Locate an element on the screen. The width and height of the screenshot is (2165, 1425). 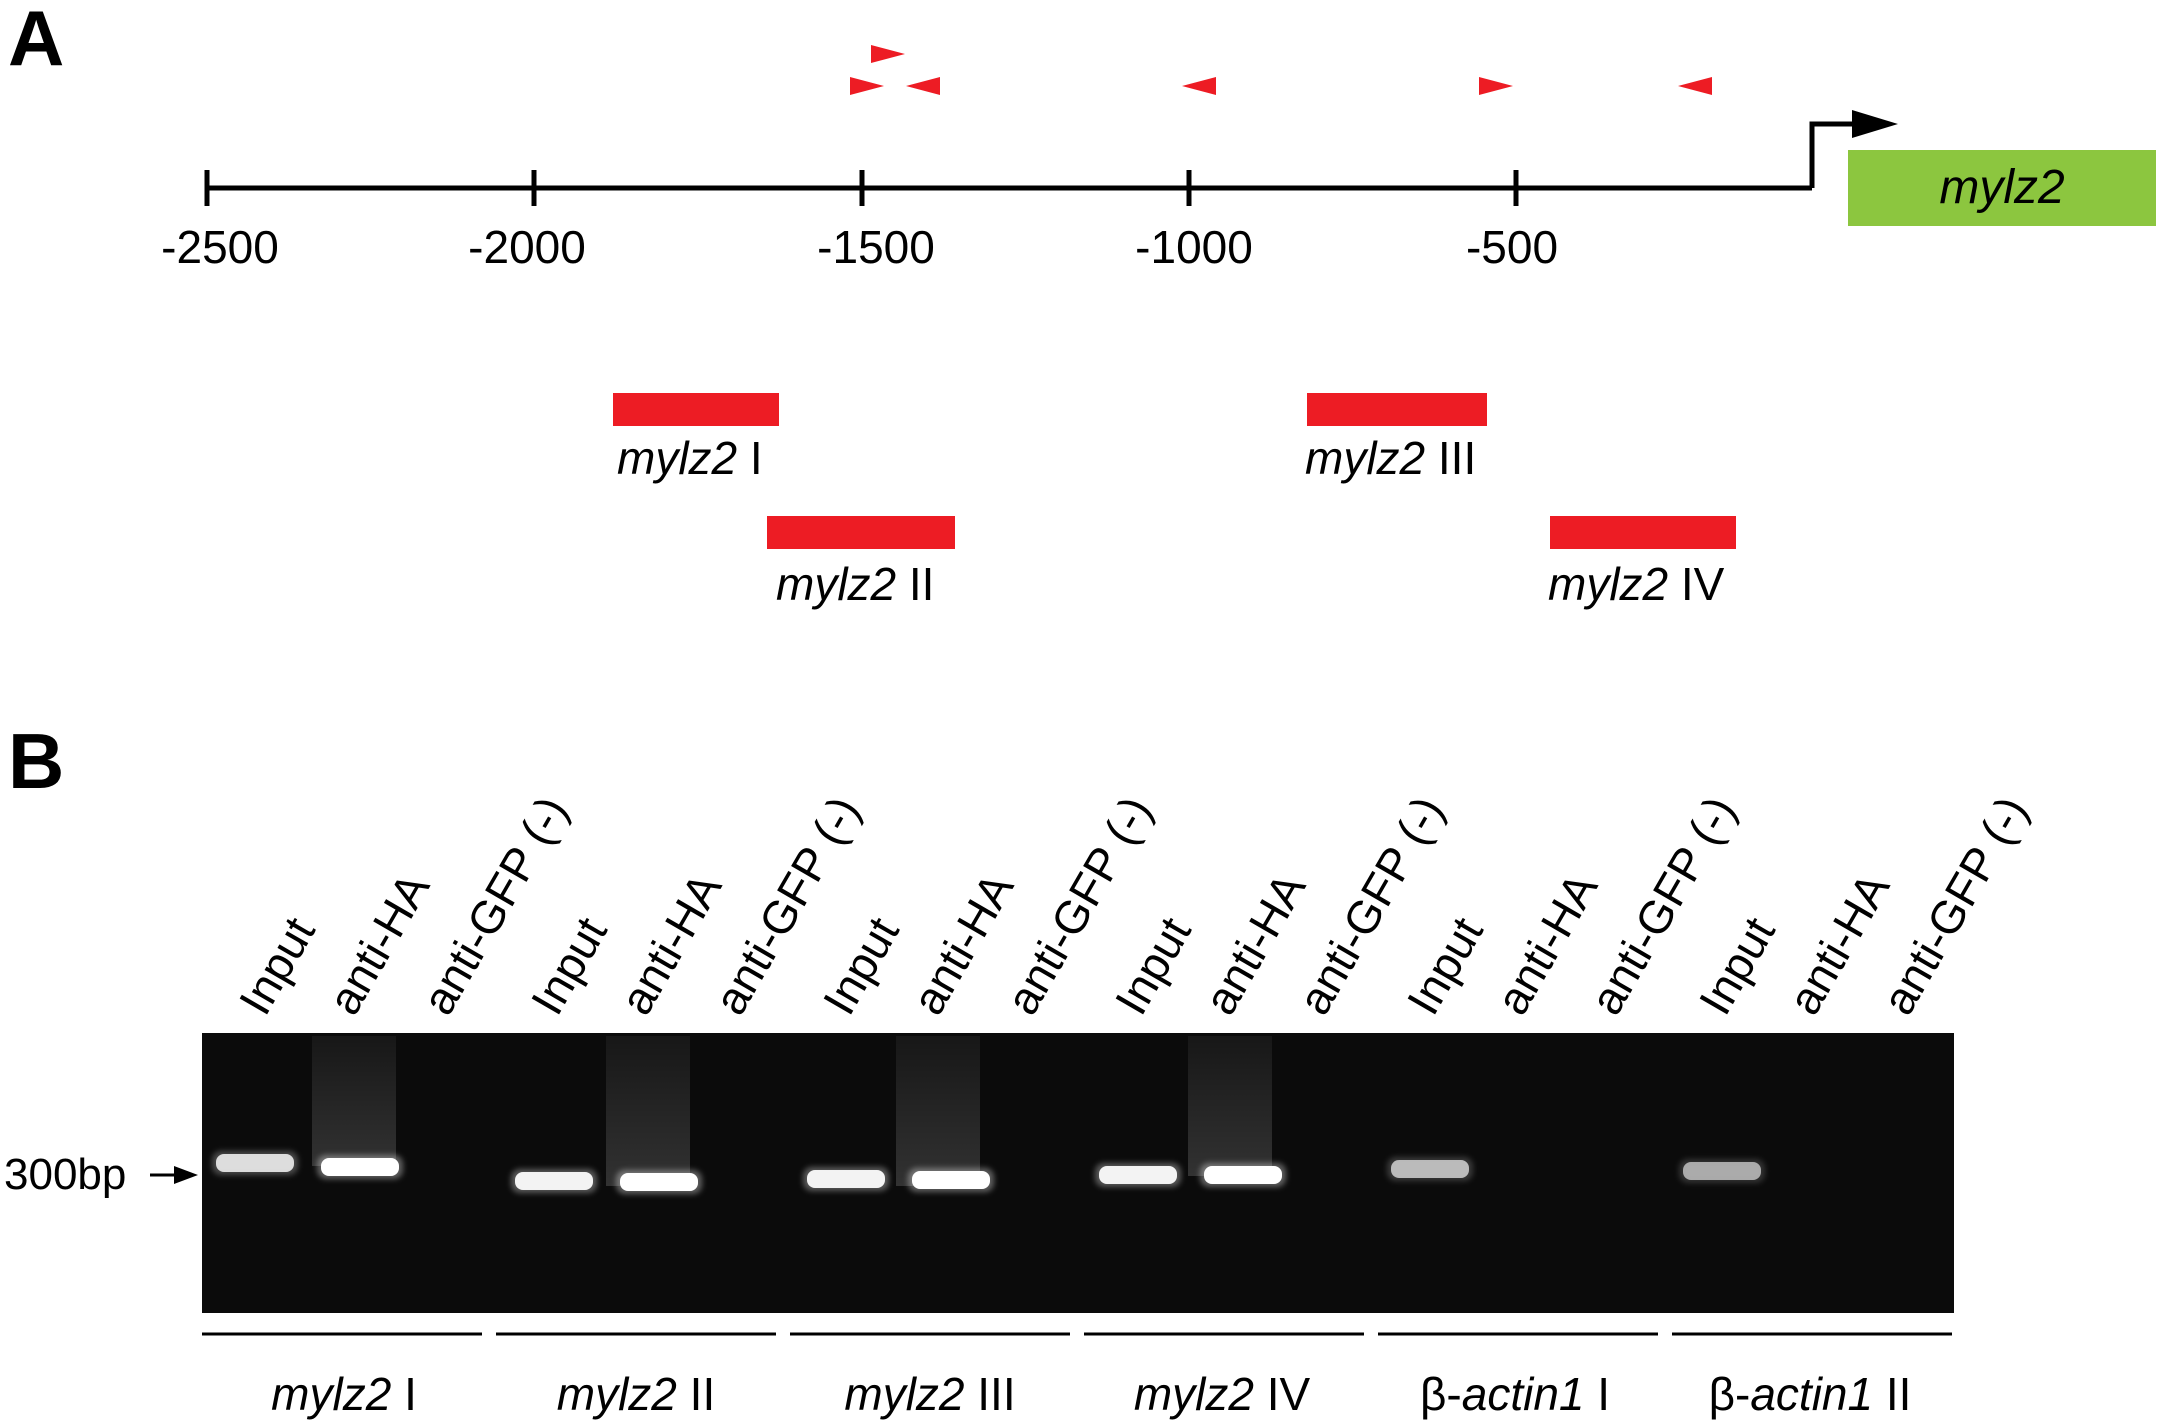
gene-label: mylz2 is located at coordinates (2001, 187).